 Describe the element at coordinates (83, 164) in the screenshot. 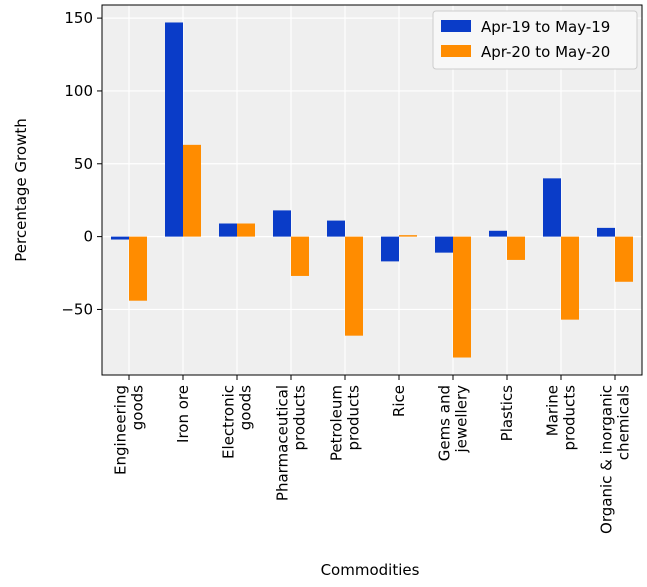

I see `y-tick-label: 50` at that location.